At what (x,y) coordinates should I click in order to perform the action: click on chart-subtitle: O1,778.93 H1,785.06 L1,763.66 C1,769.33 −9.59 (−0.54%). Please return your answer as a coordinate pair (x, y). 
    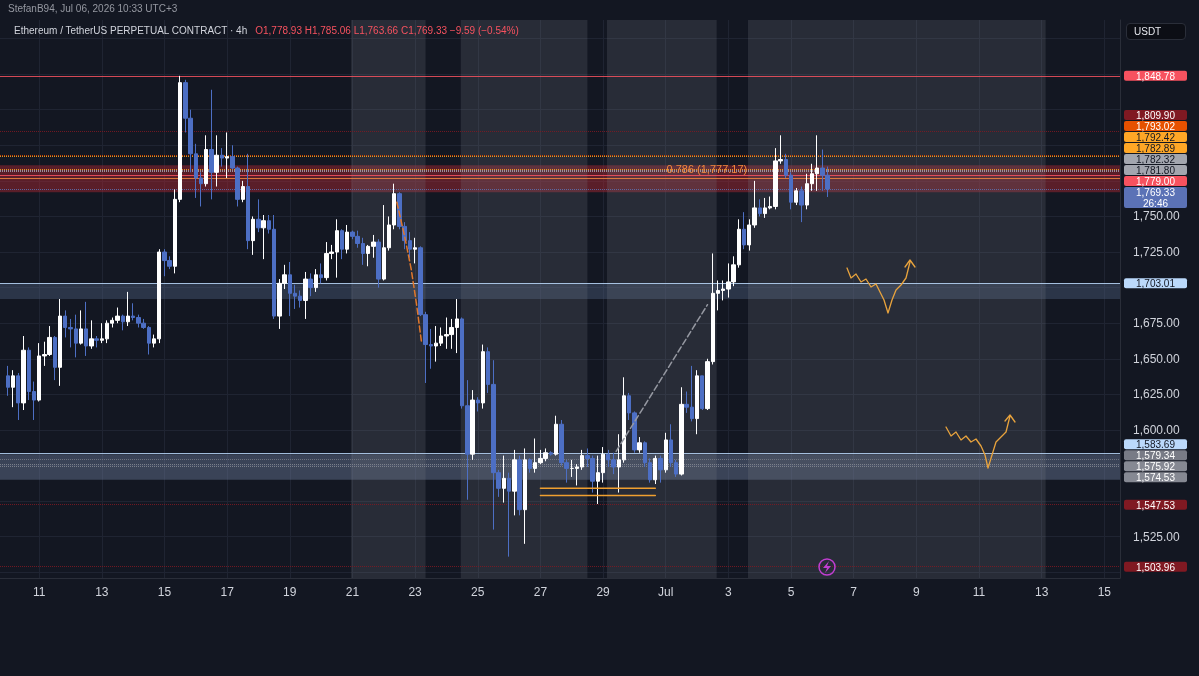
    Looking at the image, I should click on (387, 30).